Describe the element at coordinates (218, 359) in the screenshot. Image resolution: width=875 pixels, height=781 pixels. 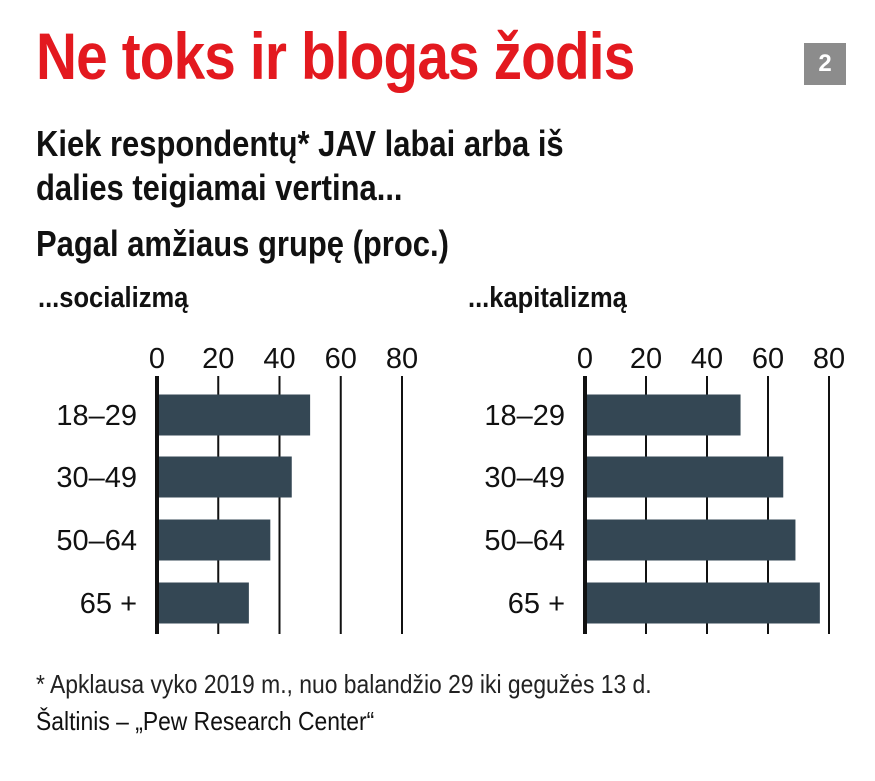
I see `x-tick-label-socialism-20: 20` at that location.